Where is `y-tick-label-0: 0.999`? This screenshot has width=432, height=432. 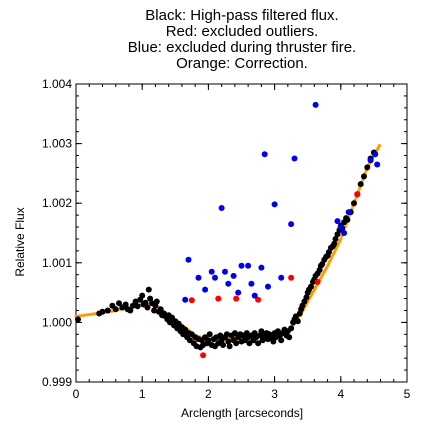
y-tick-label-0: 0.999 is located at coordinates (57, 382).